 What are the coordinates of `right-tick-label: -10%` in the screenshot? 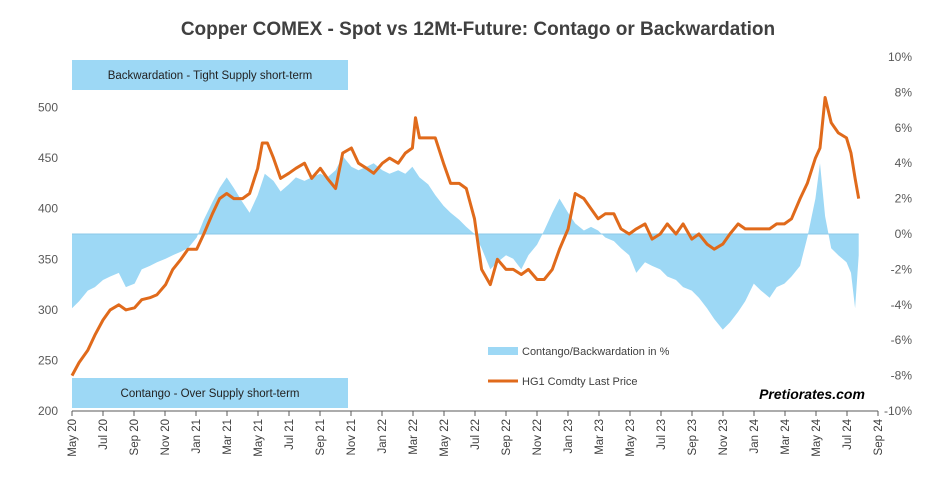 It's located at (898, 411).